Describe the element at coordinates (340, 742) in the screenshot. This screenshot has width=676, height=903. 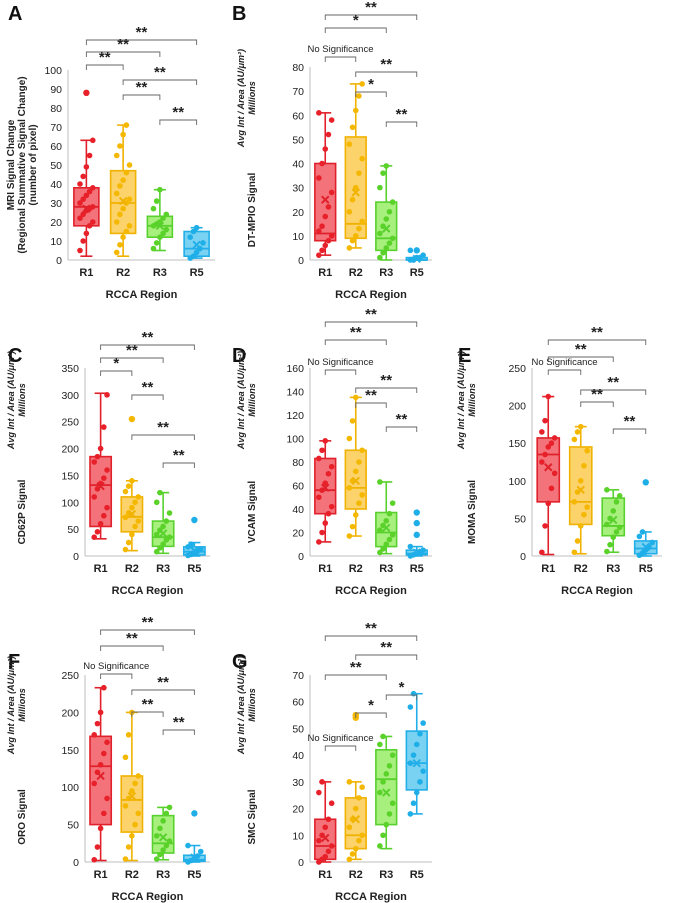
I see `significance-bracket: No Significance` at that location.